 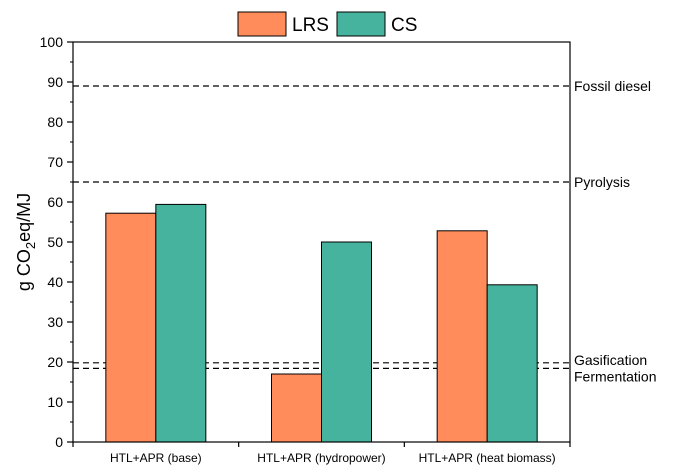 I want to click on y-tick-label: 60, so click(x=55, y=202).